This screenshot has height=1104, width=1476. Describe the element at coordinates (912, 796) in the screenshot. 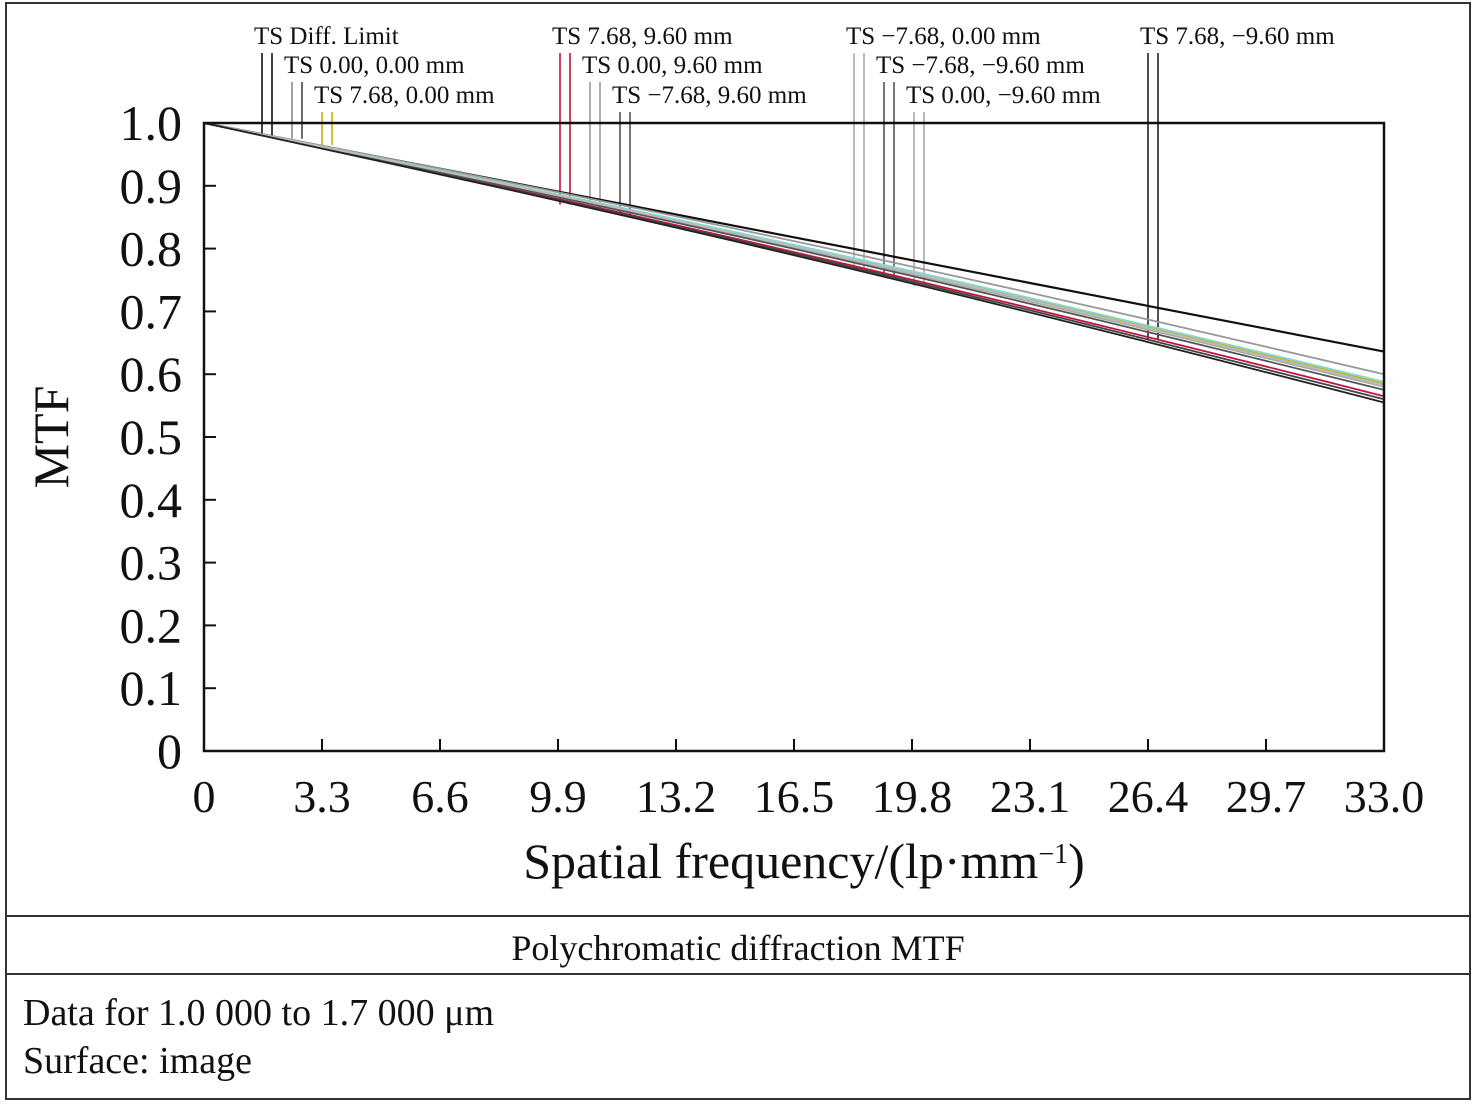

I see `x-tick-label: 19.8` at that location.